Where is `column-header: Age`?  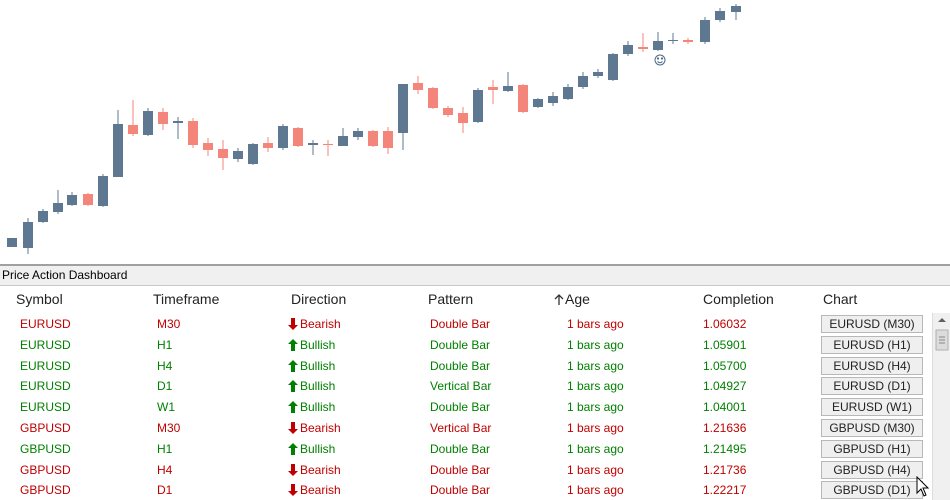
column-header: Age is located at coordinates (577, 299).